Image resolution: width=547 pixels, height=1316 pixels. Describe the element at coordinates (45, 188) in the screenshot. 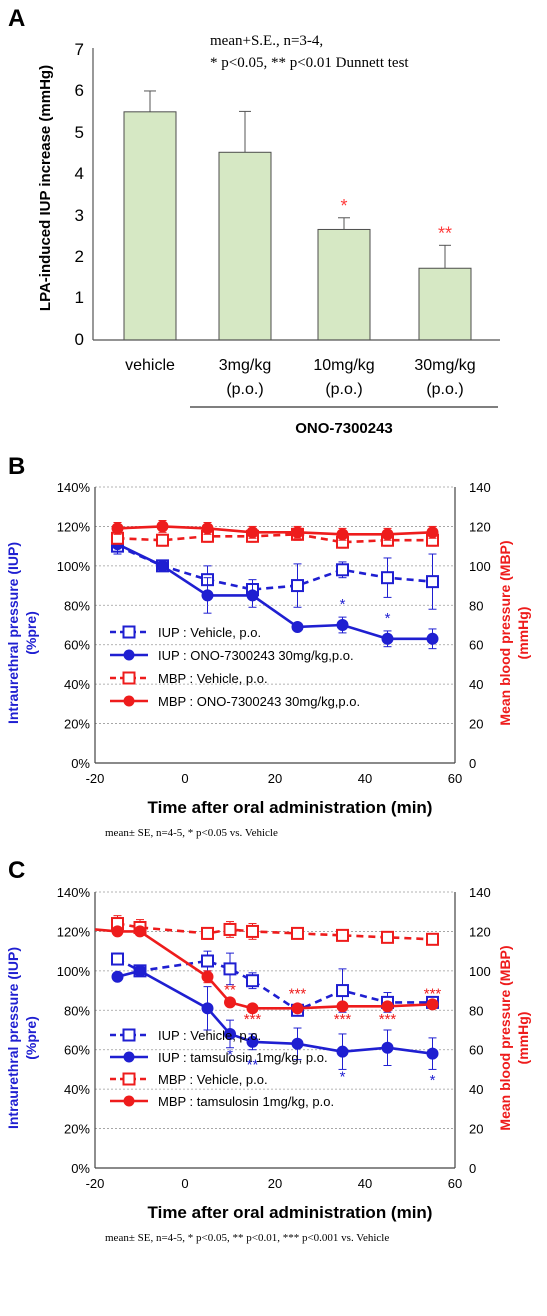

I see `y-axis-label: LPA-induced IUP increase (mmHg)` at that location.